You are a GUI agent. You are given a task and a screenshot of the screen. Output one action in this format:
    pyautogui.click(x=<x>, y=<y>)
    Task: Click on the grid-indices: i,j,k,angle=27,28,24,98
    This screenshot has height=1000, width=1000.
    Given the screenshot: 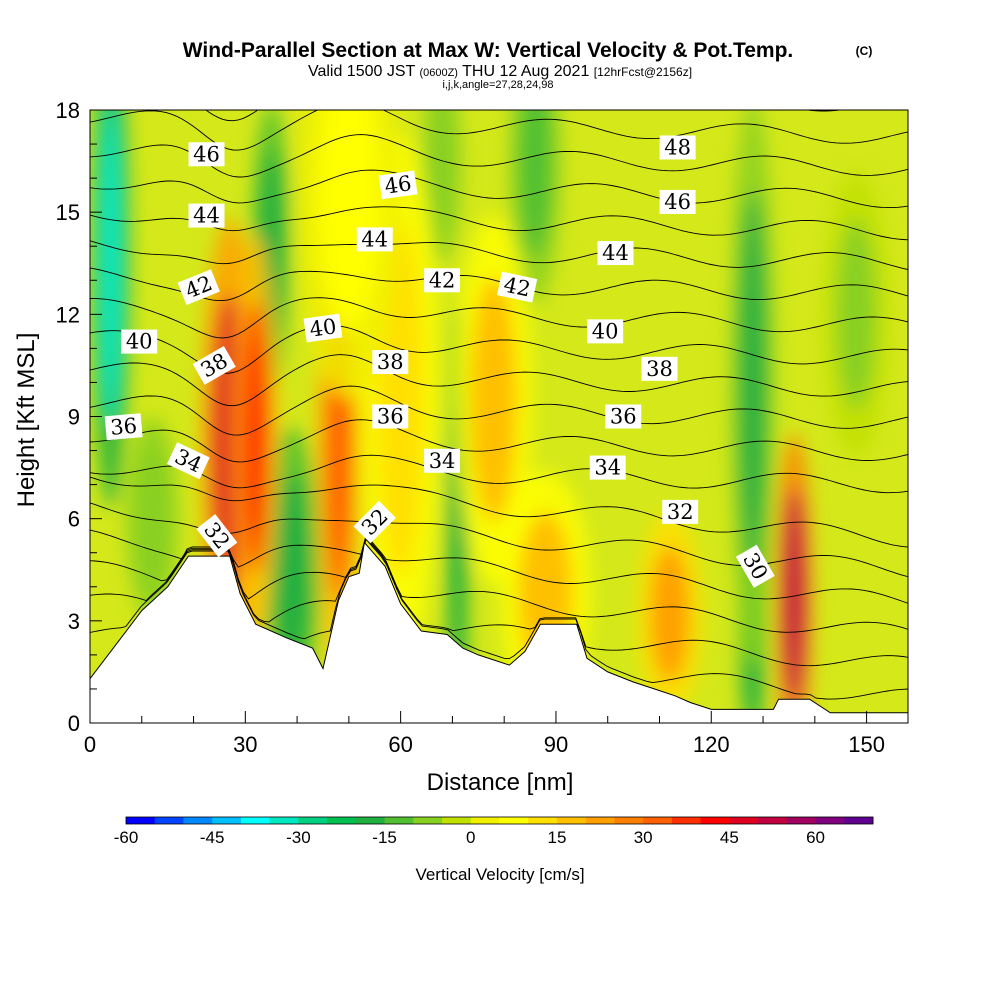 What is the action you would take?
    pyautogui.click(x=497, y=85)
    